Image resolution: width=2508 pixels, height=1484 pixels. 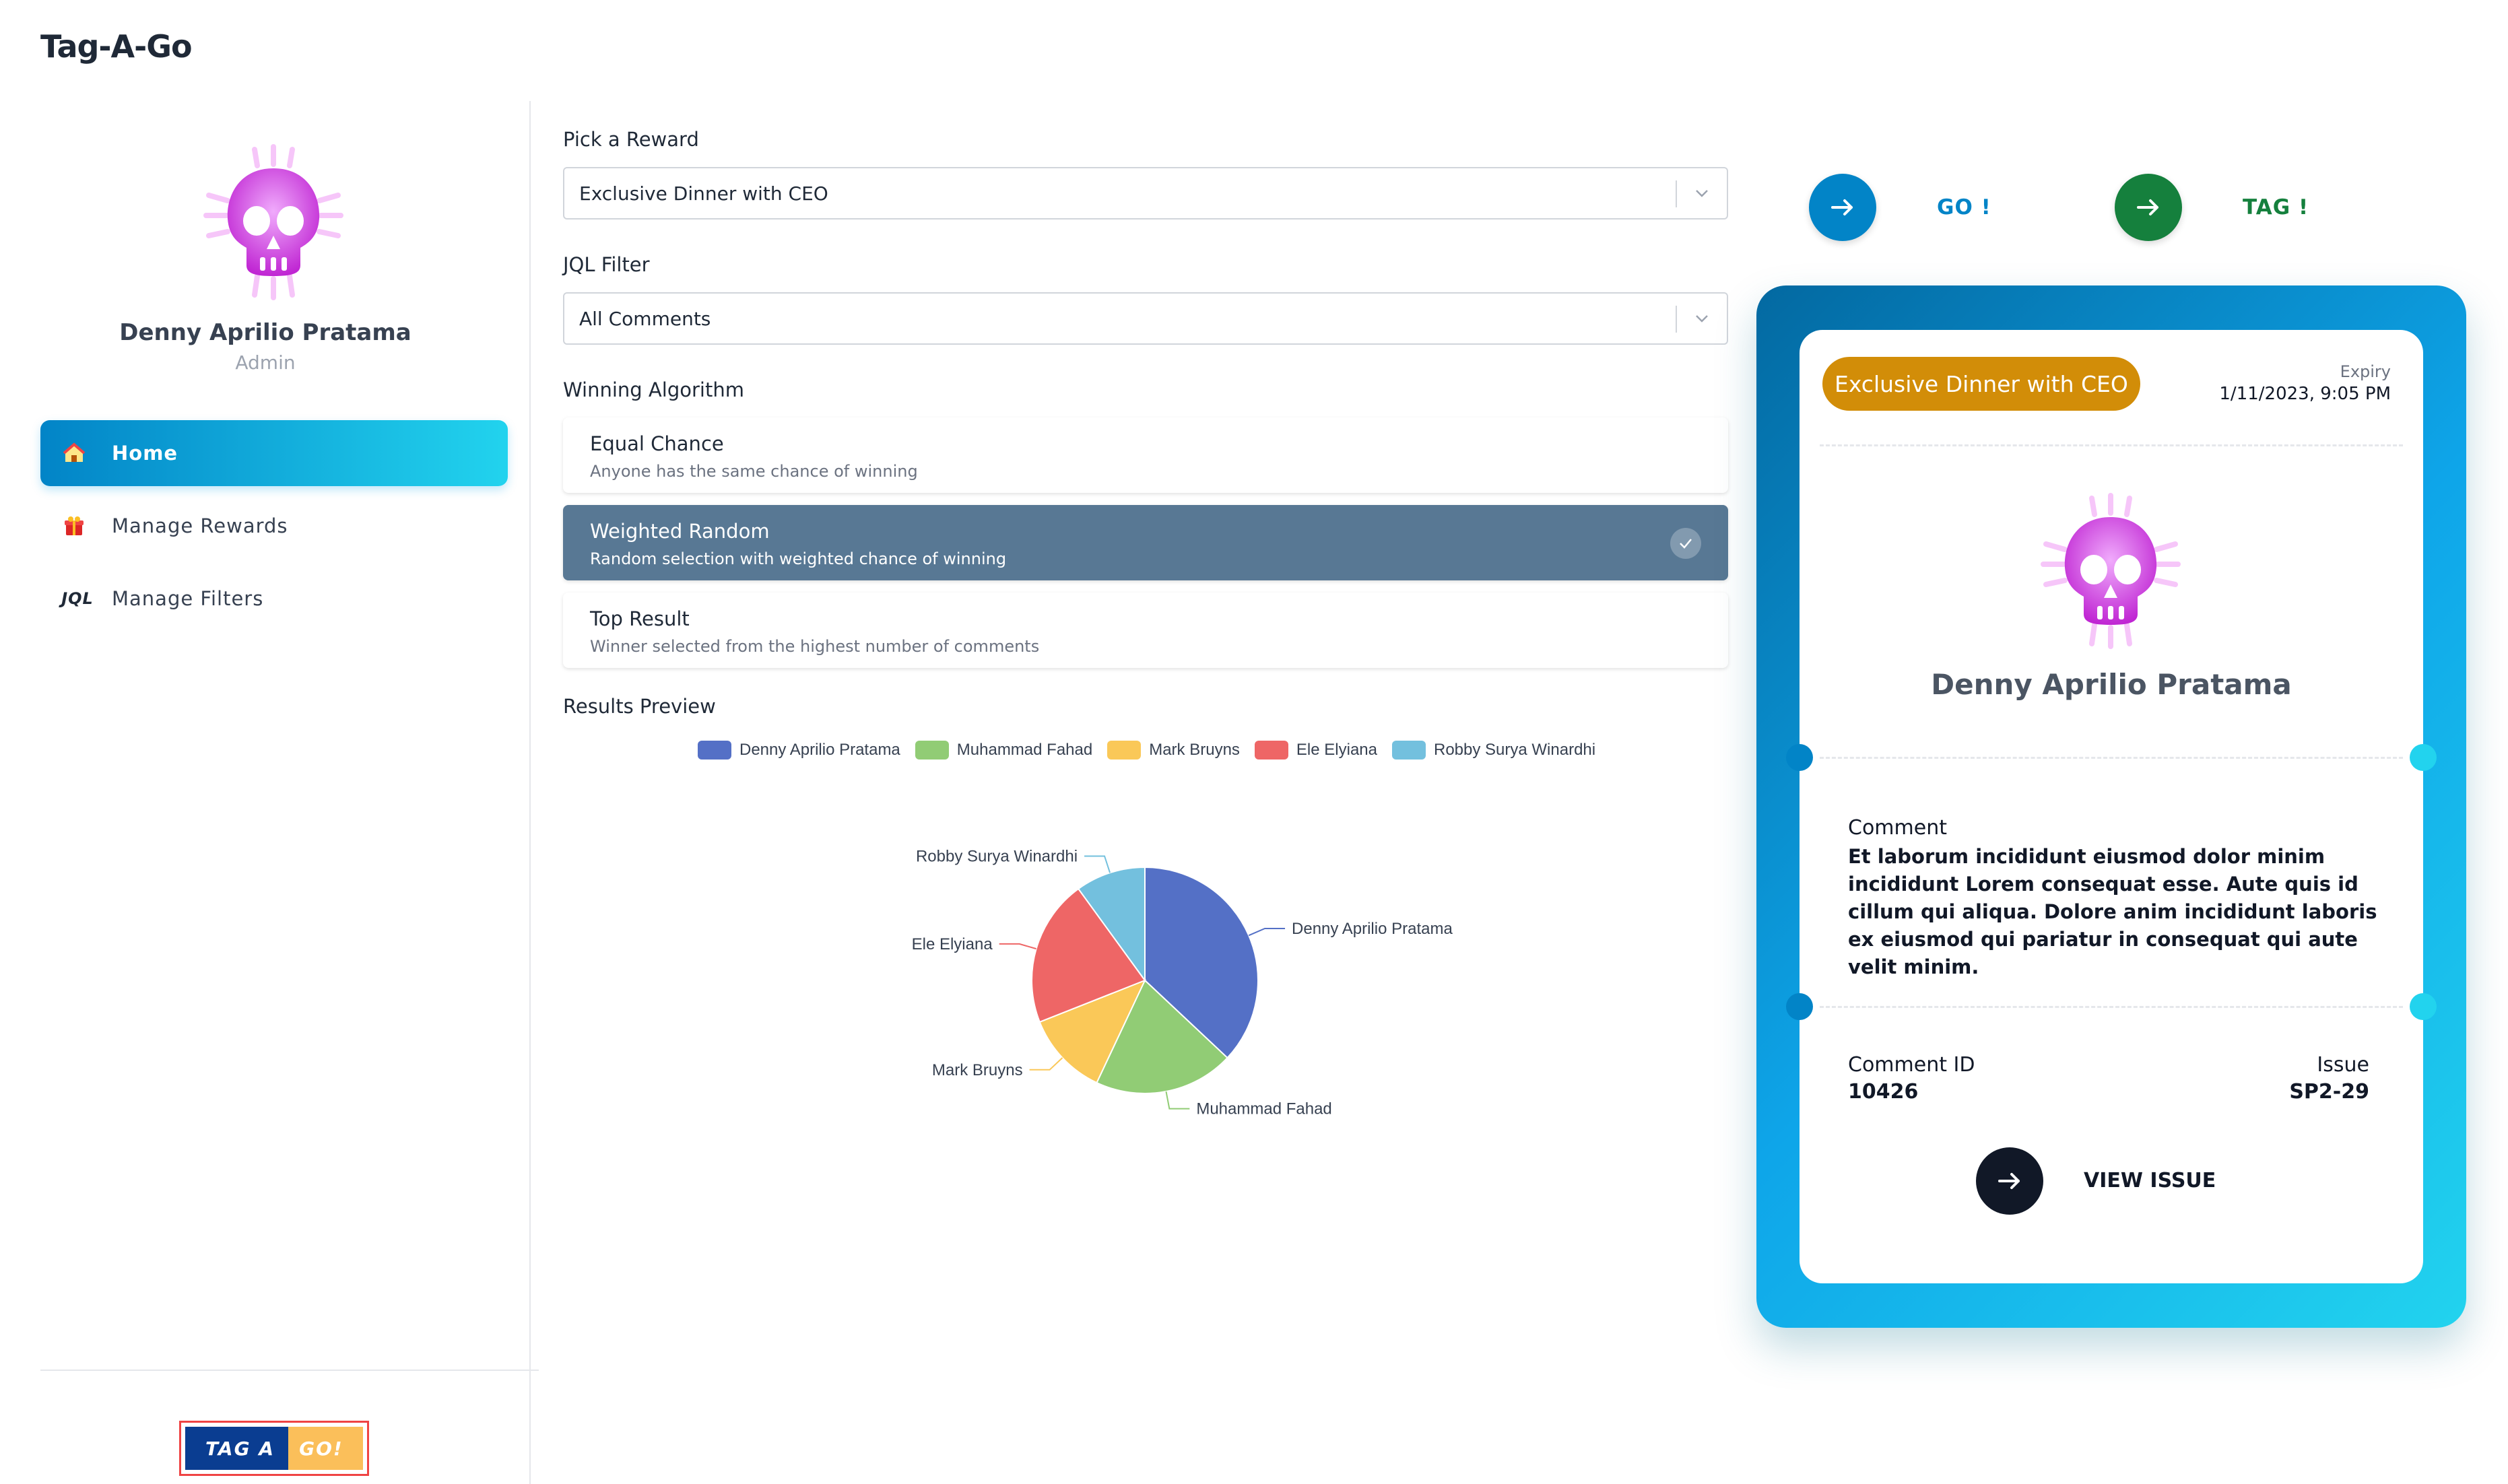 I want to click on reward-select: Exclusive Dinner with CEO, so click(x=1145, y=193).